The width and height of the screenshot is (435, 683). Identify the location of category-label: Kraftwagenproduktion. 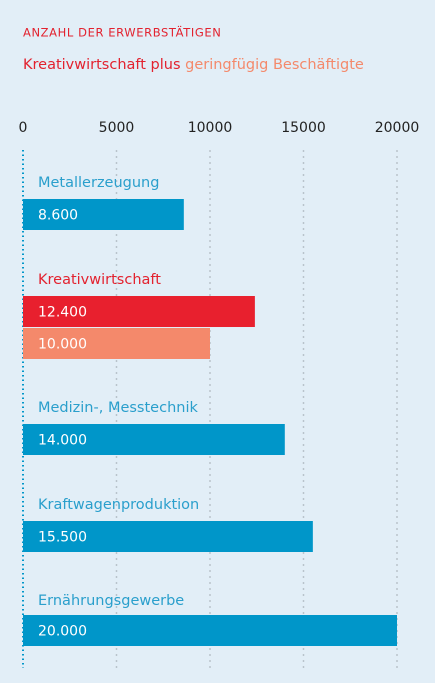
(118, 505).